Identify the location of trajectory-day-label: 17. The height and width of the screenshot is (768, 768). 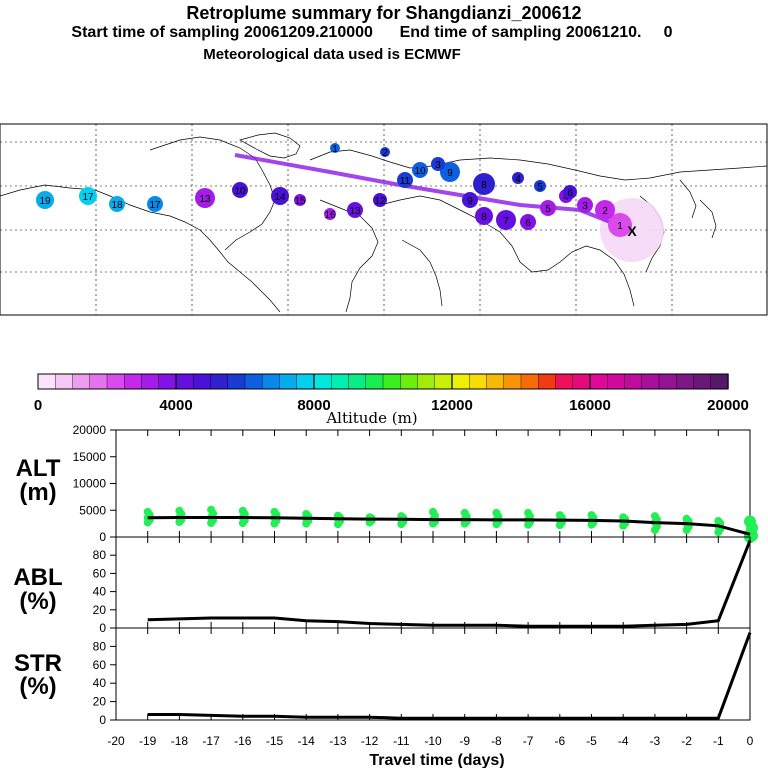
(88, 197).